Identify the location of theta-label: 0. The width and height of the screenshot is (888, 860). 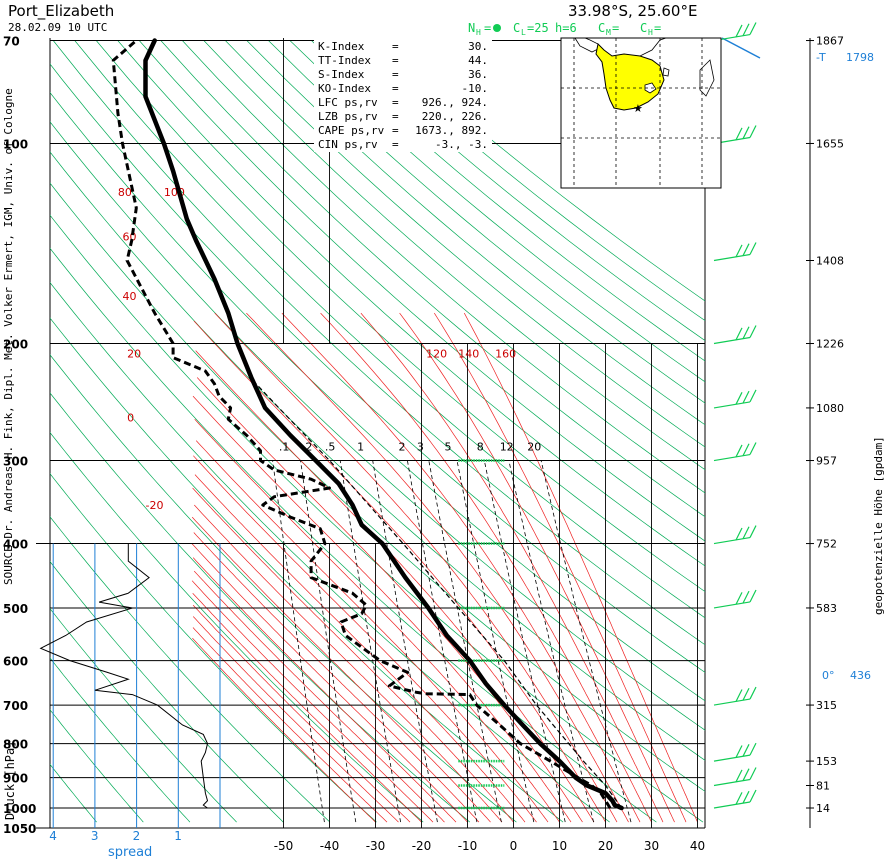
(130, 417).